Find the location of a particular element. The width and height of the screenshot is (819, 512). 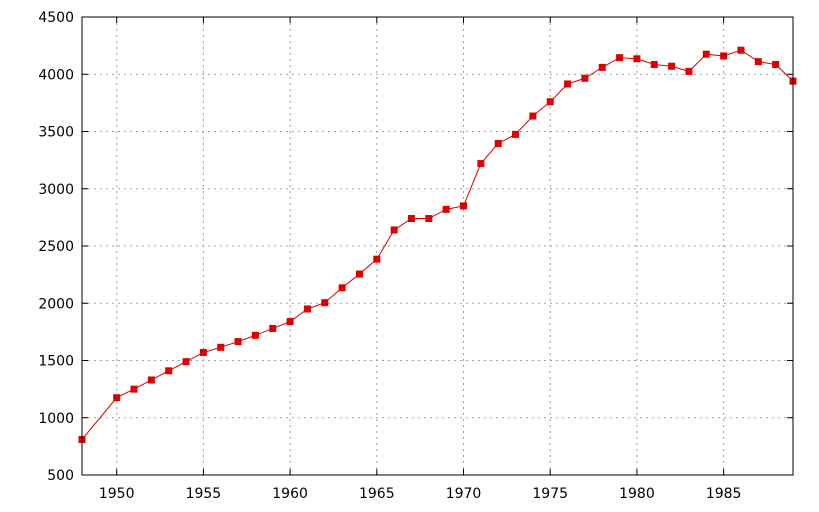

data-point-1959 is located at coordinates (273, 328).